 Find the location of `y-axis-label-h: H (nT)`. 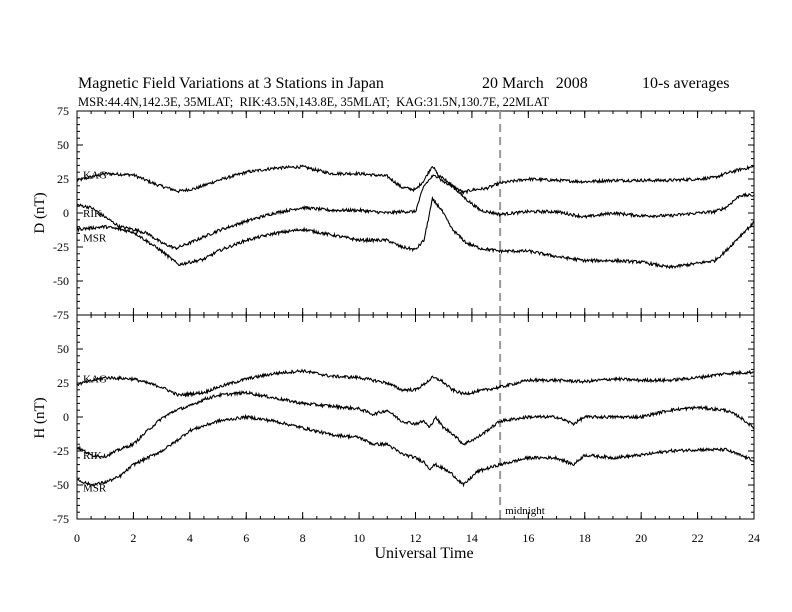

y-axis-label-h: H (nT) is located at coordinates (40, 417).